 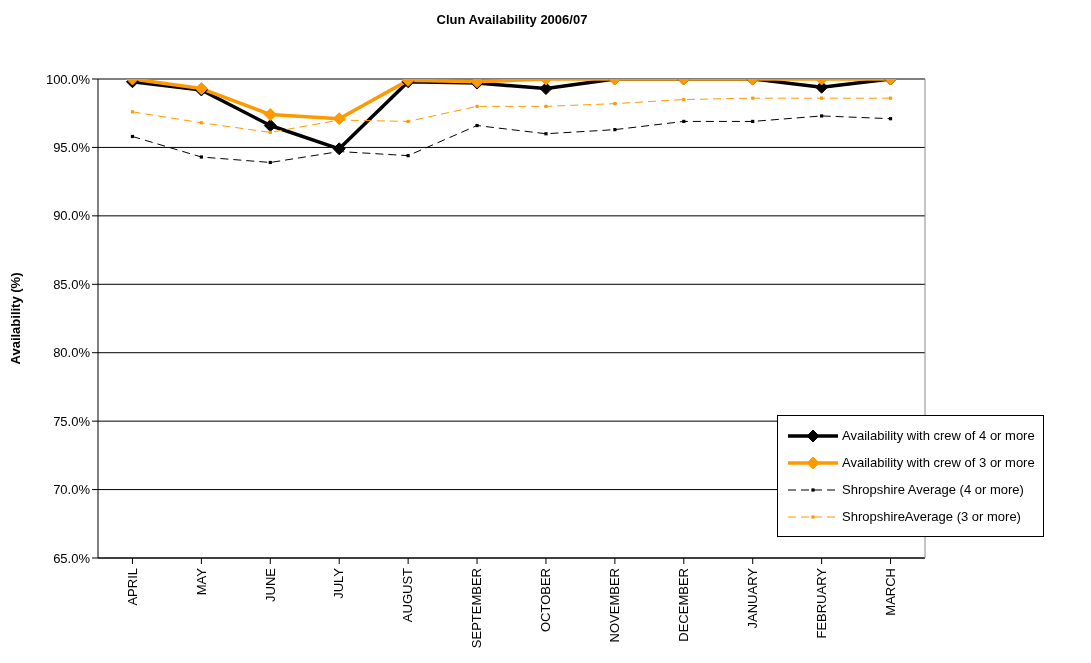 What do you see at coordinates (72, 421) in the screenshot?
I see `y-tick-label: 75.0%` at bounding box center [72, 421].